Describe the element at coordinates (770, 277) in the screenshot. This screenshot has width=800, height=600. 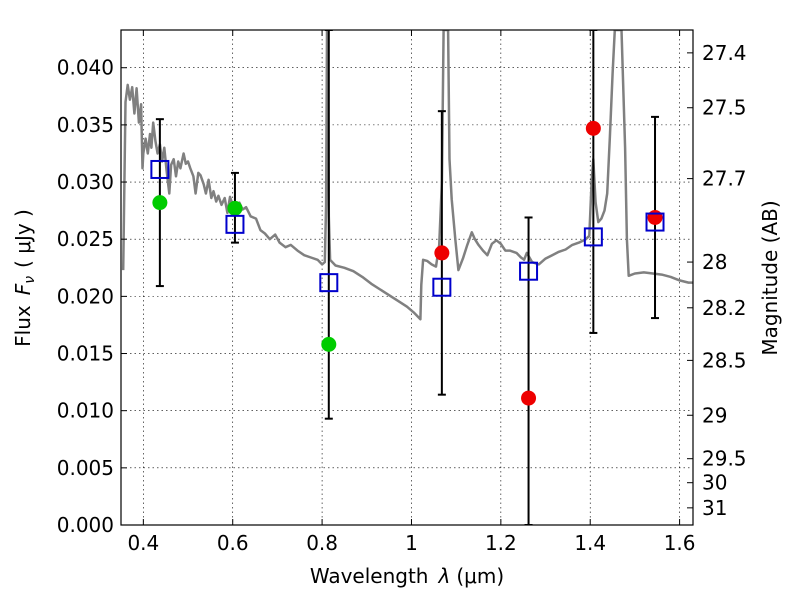
I see `y2-axis-label: Magnitude (AB)` at that location.